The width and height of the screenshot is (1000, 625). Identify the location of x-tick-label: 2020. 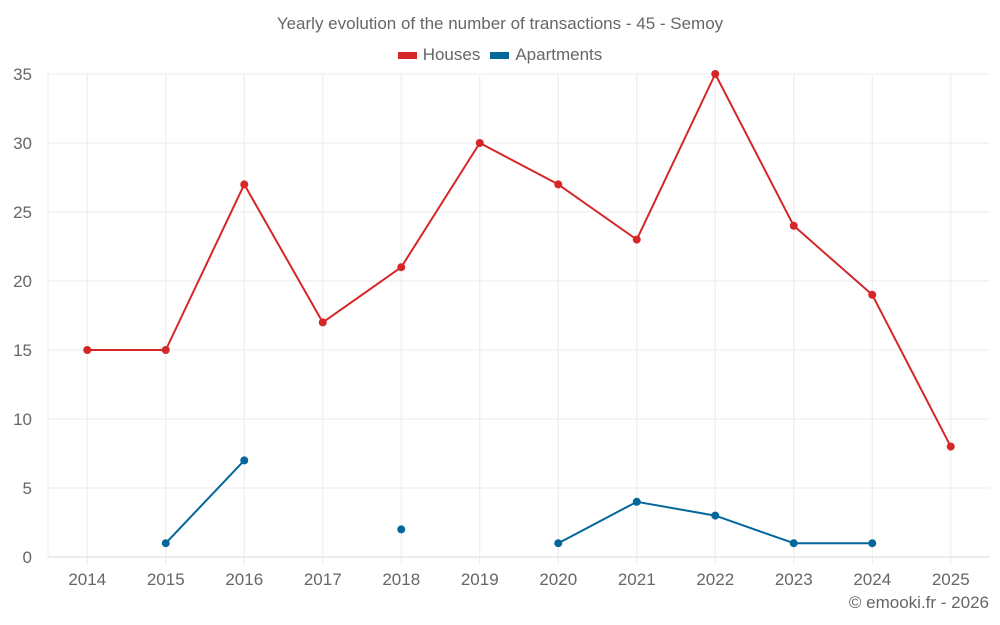
(558, 579).